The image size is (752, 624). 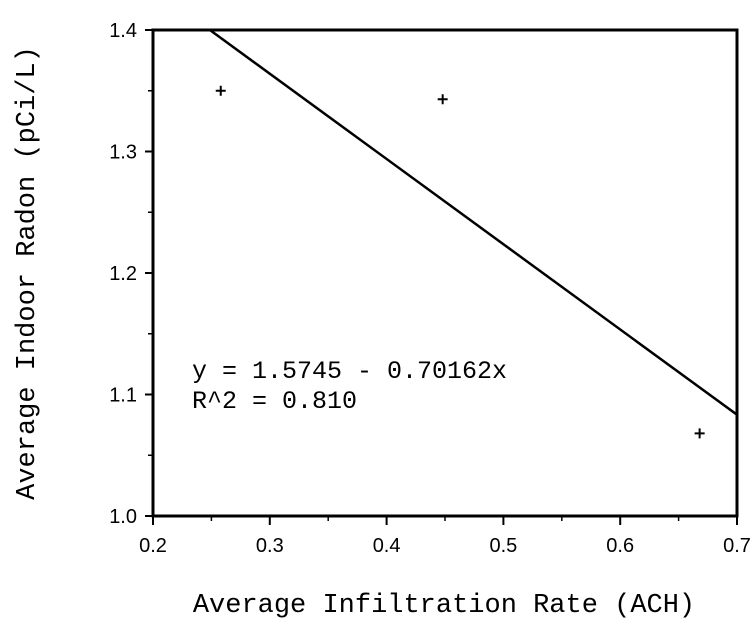 I want to click on r-squared-annotation: R^2 = 0.810, so click(x=274, y=401).